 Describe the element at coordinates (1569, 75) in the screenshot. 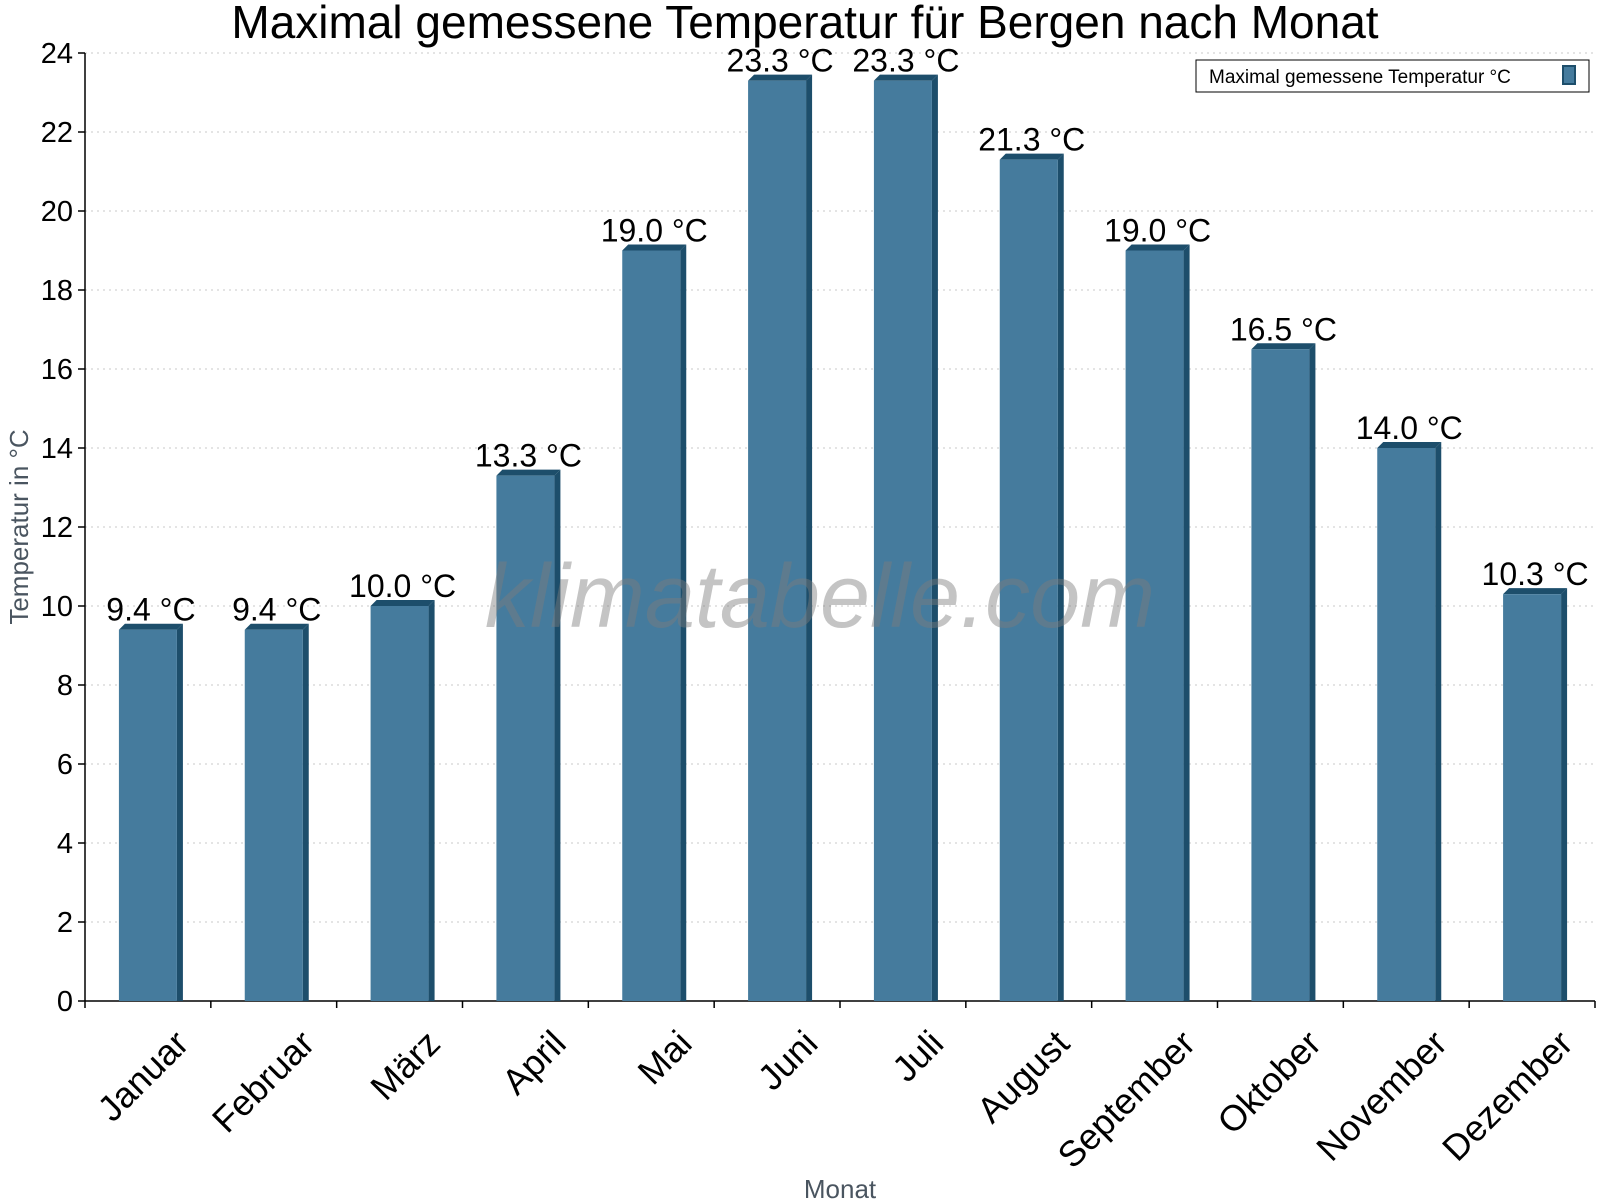

I see `legend-swatch` at that location.